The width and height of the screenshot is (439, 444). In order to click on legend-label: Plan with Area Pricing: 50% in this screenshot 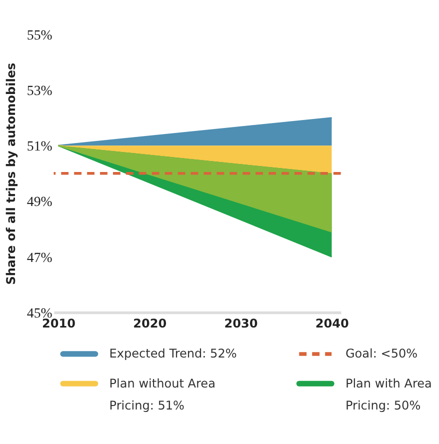, I will do `click(388, 394)`.